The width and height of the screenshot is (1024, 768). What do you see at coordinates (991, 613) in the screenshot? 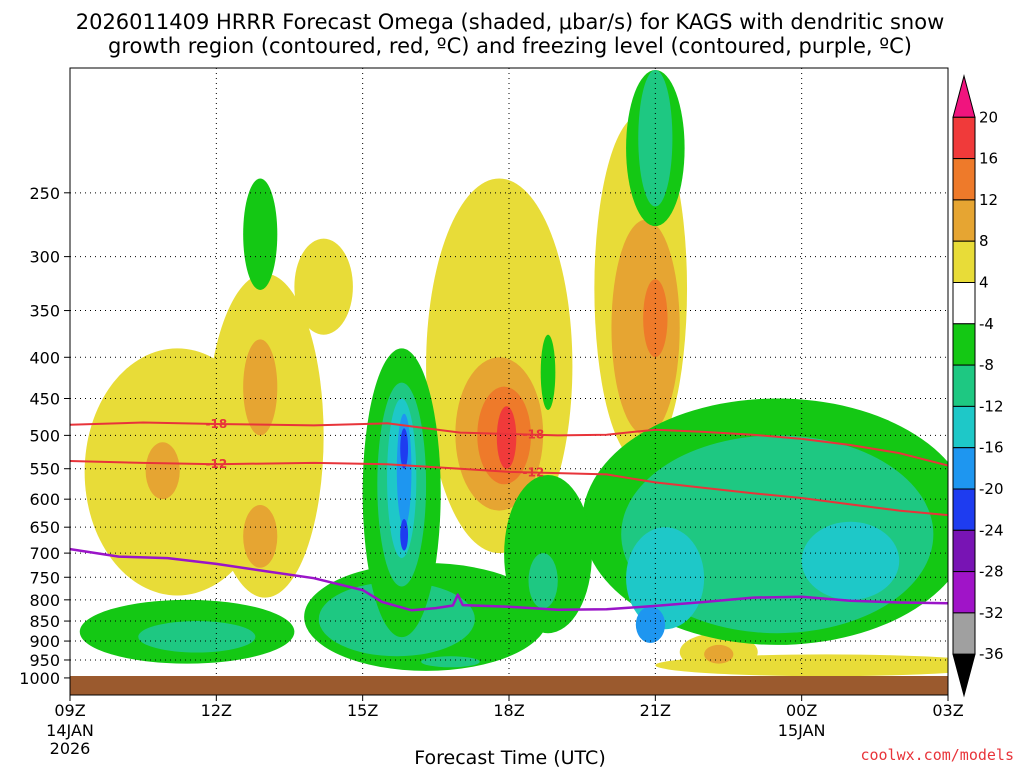
I see `colorbar-label-12: -32` at bounding box center [991, 613].